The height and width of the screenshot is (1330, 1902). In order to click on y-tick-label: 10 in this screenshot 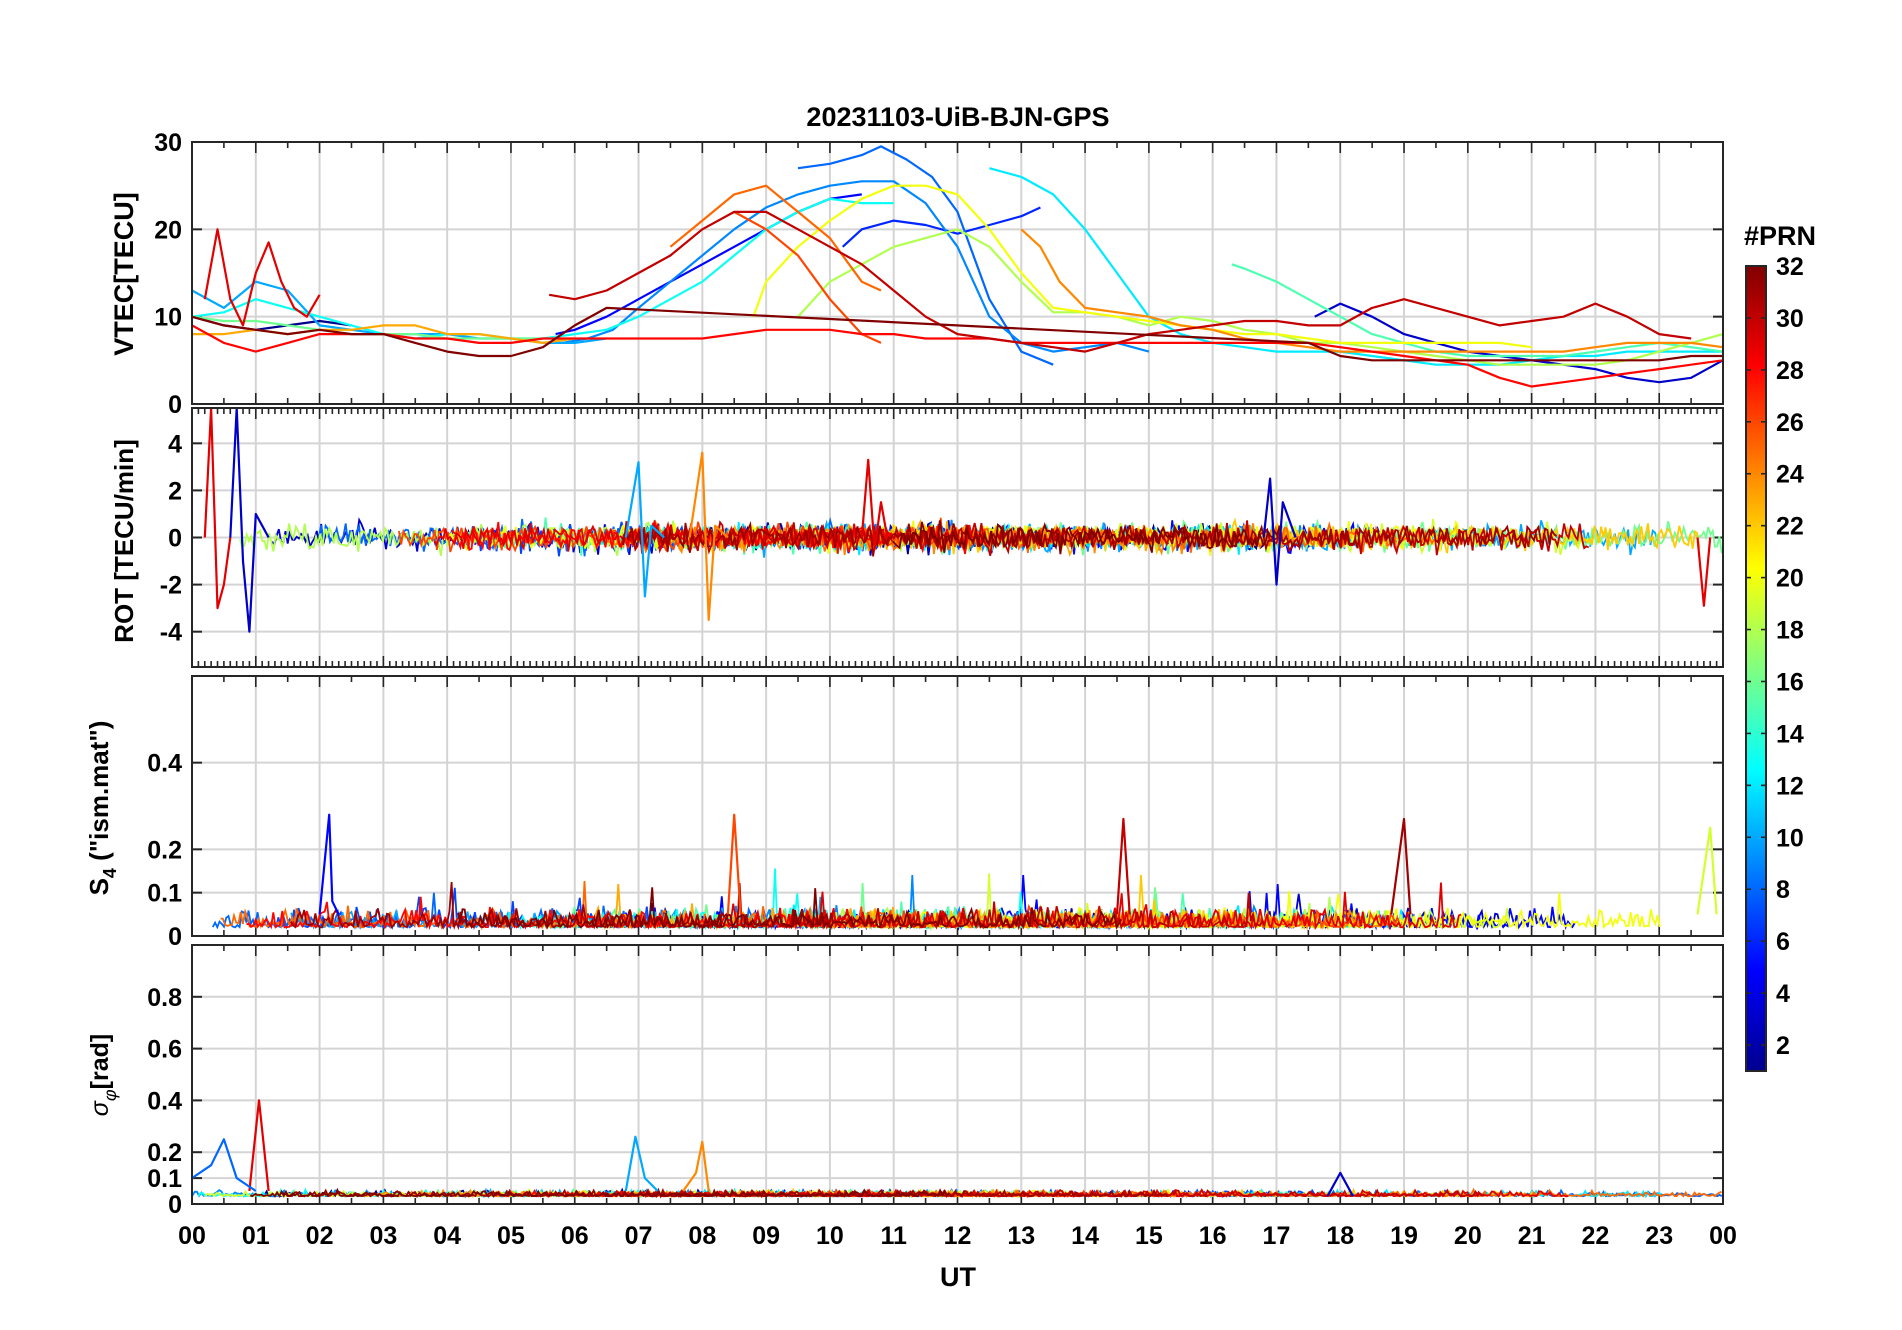, I will do `click(168, 318)`.